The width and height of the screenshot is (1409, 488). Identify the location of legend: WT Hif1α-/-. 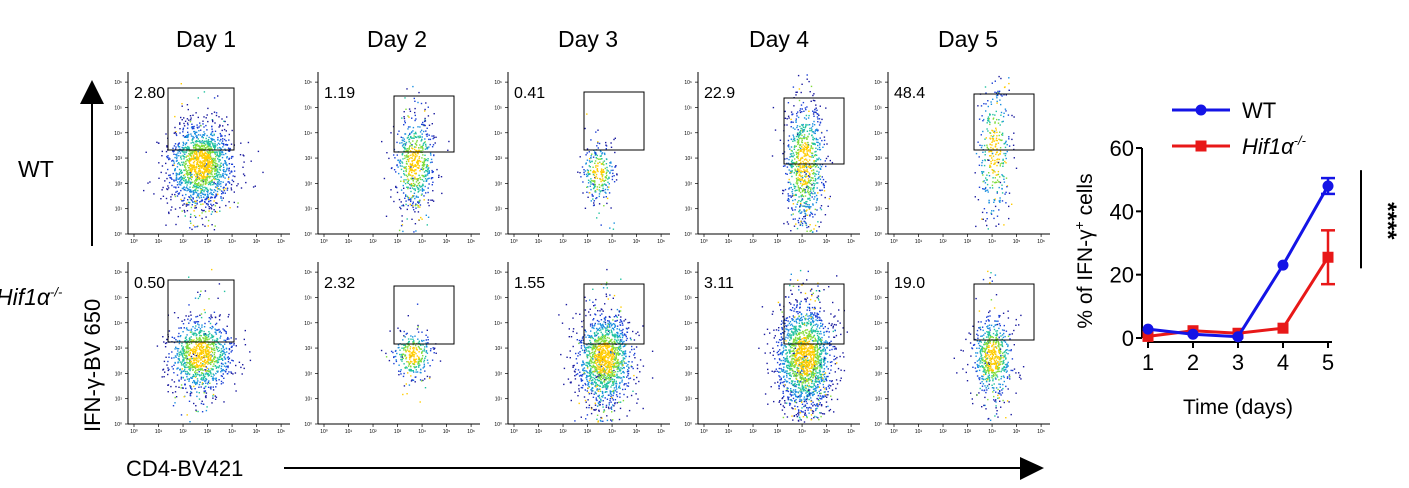
(1239, 128).